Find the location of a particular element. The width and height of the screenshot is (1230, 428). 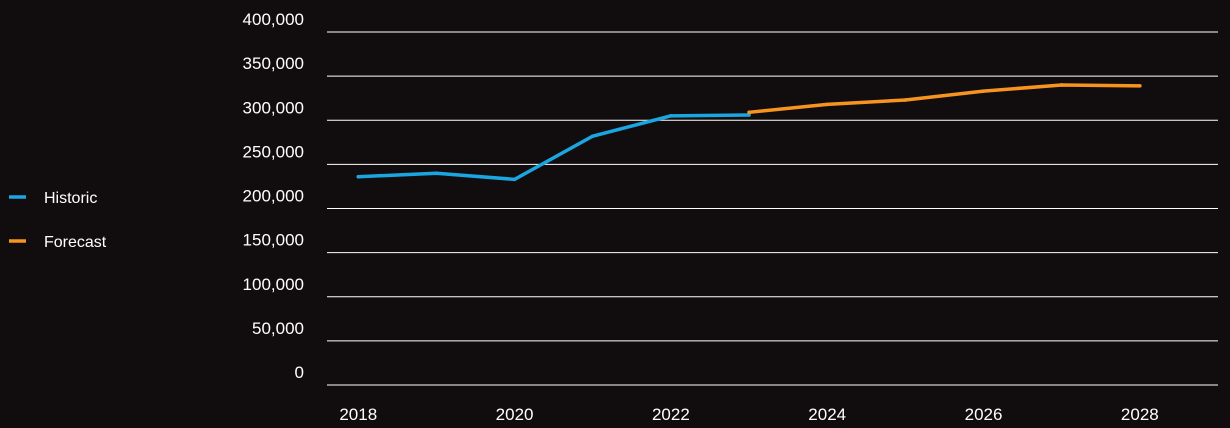

legend-label-forecast: Forecast is located at coordinates (75, 242).